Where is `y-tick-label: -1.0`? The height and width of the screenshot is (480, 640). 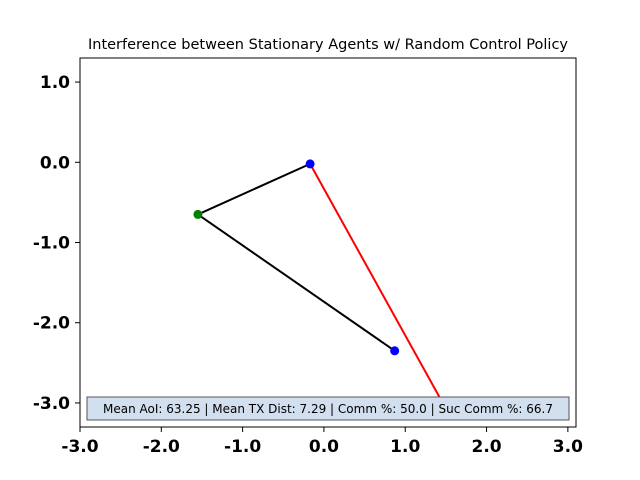 y-tick-label: -1.0 is located at coordinates (51, 244).